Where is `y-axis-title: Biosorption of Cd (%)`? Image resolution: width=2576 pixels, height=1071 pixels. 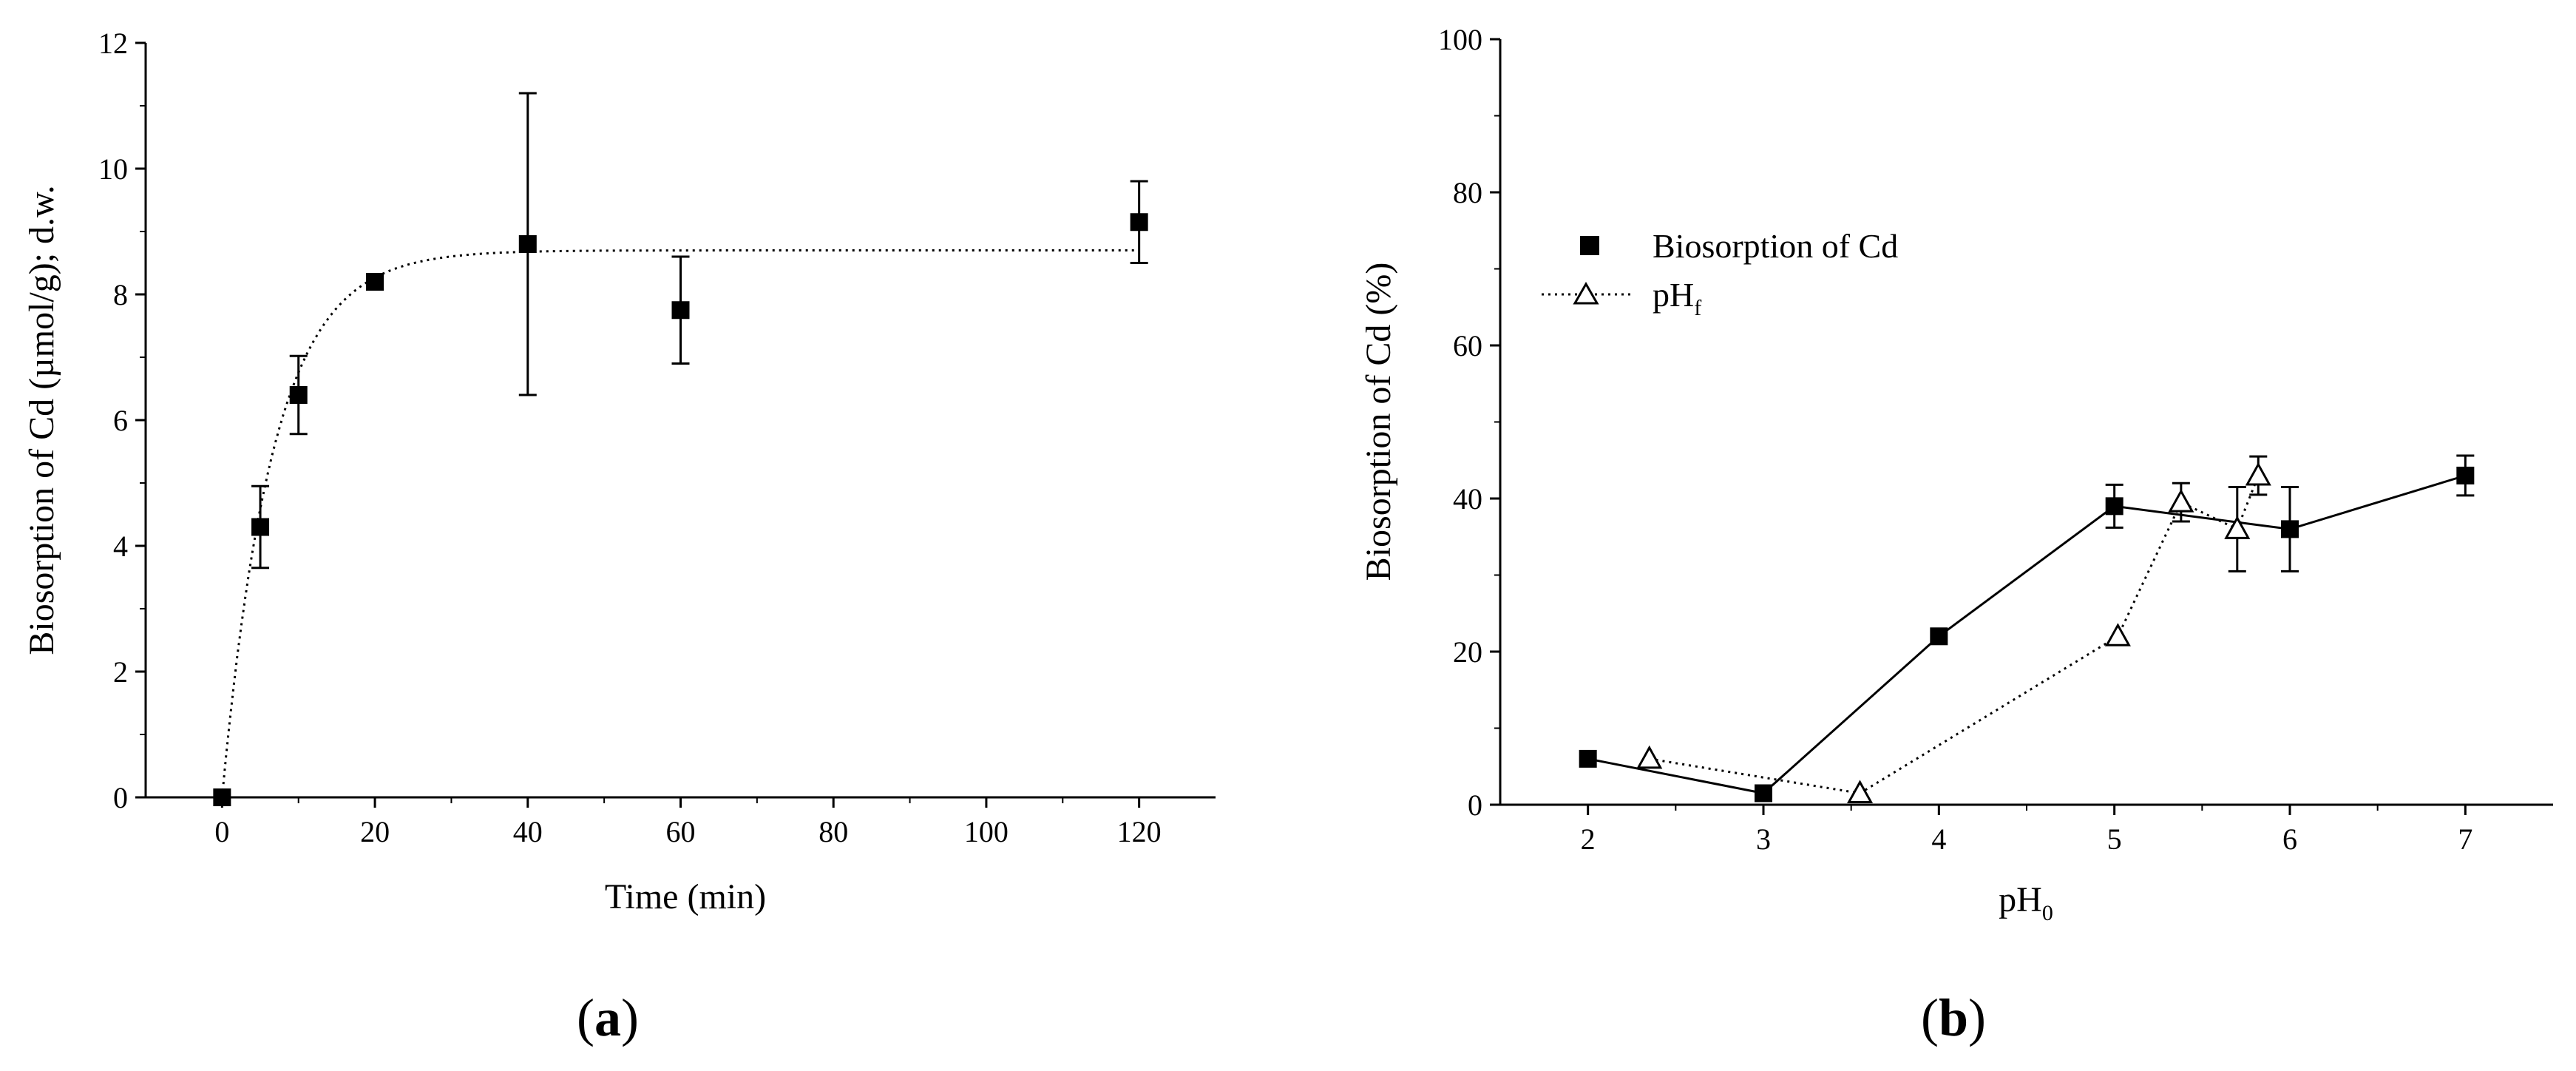 y-axis-title: Biosorption of Cd (%) is located at coordinates (1378, 422).